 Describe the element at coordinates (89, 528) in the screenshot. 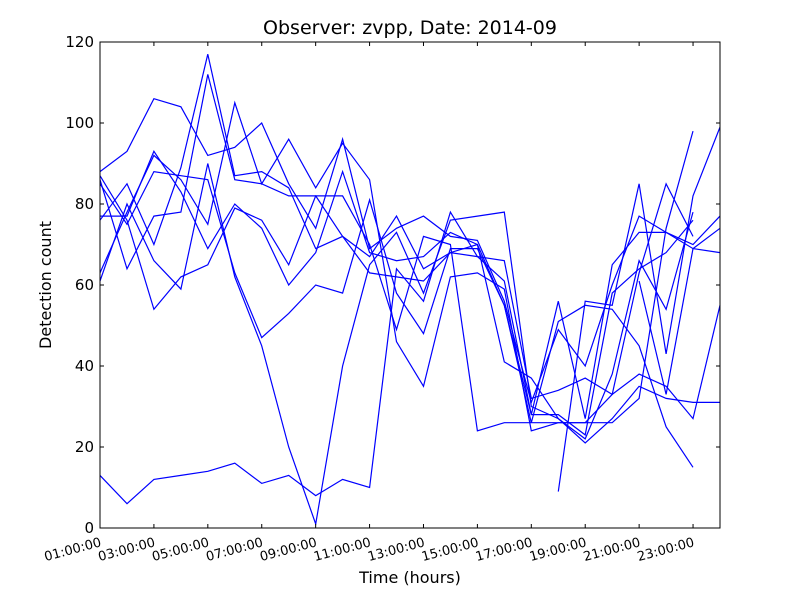

I see `y-tick-label: 0` at that location.